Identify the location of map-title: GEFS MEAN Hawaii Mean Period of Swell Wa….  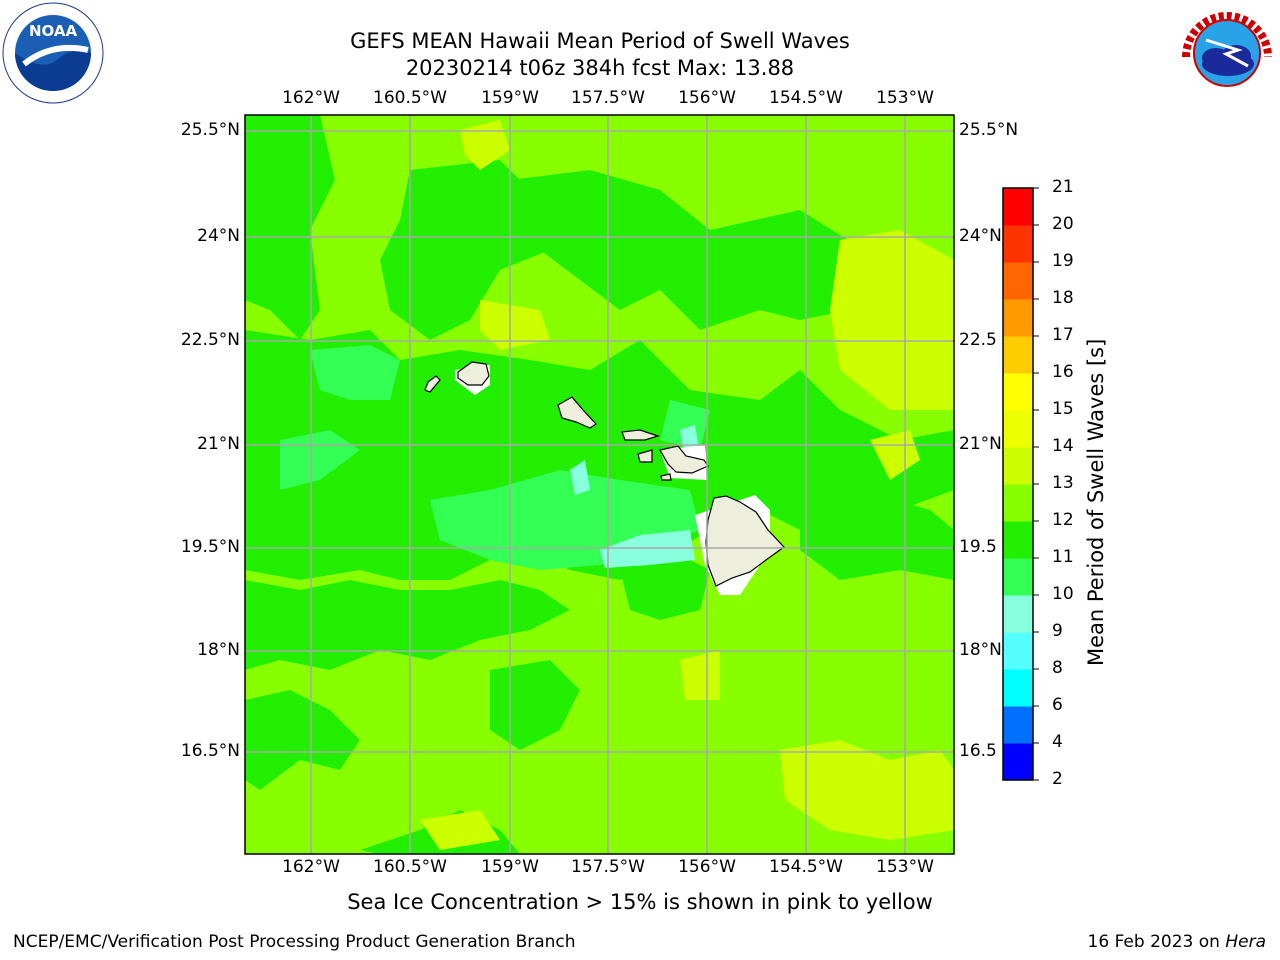
(600, 41).